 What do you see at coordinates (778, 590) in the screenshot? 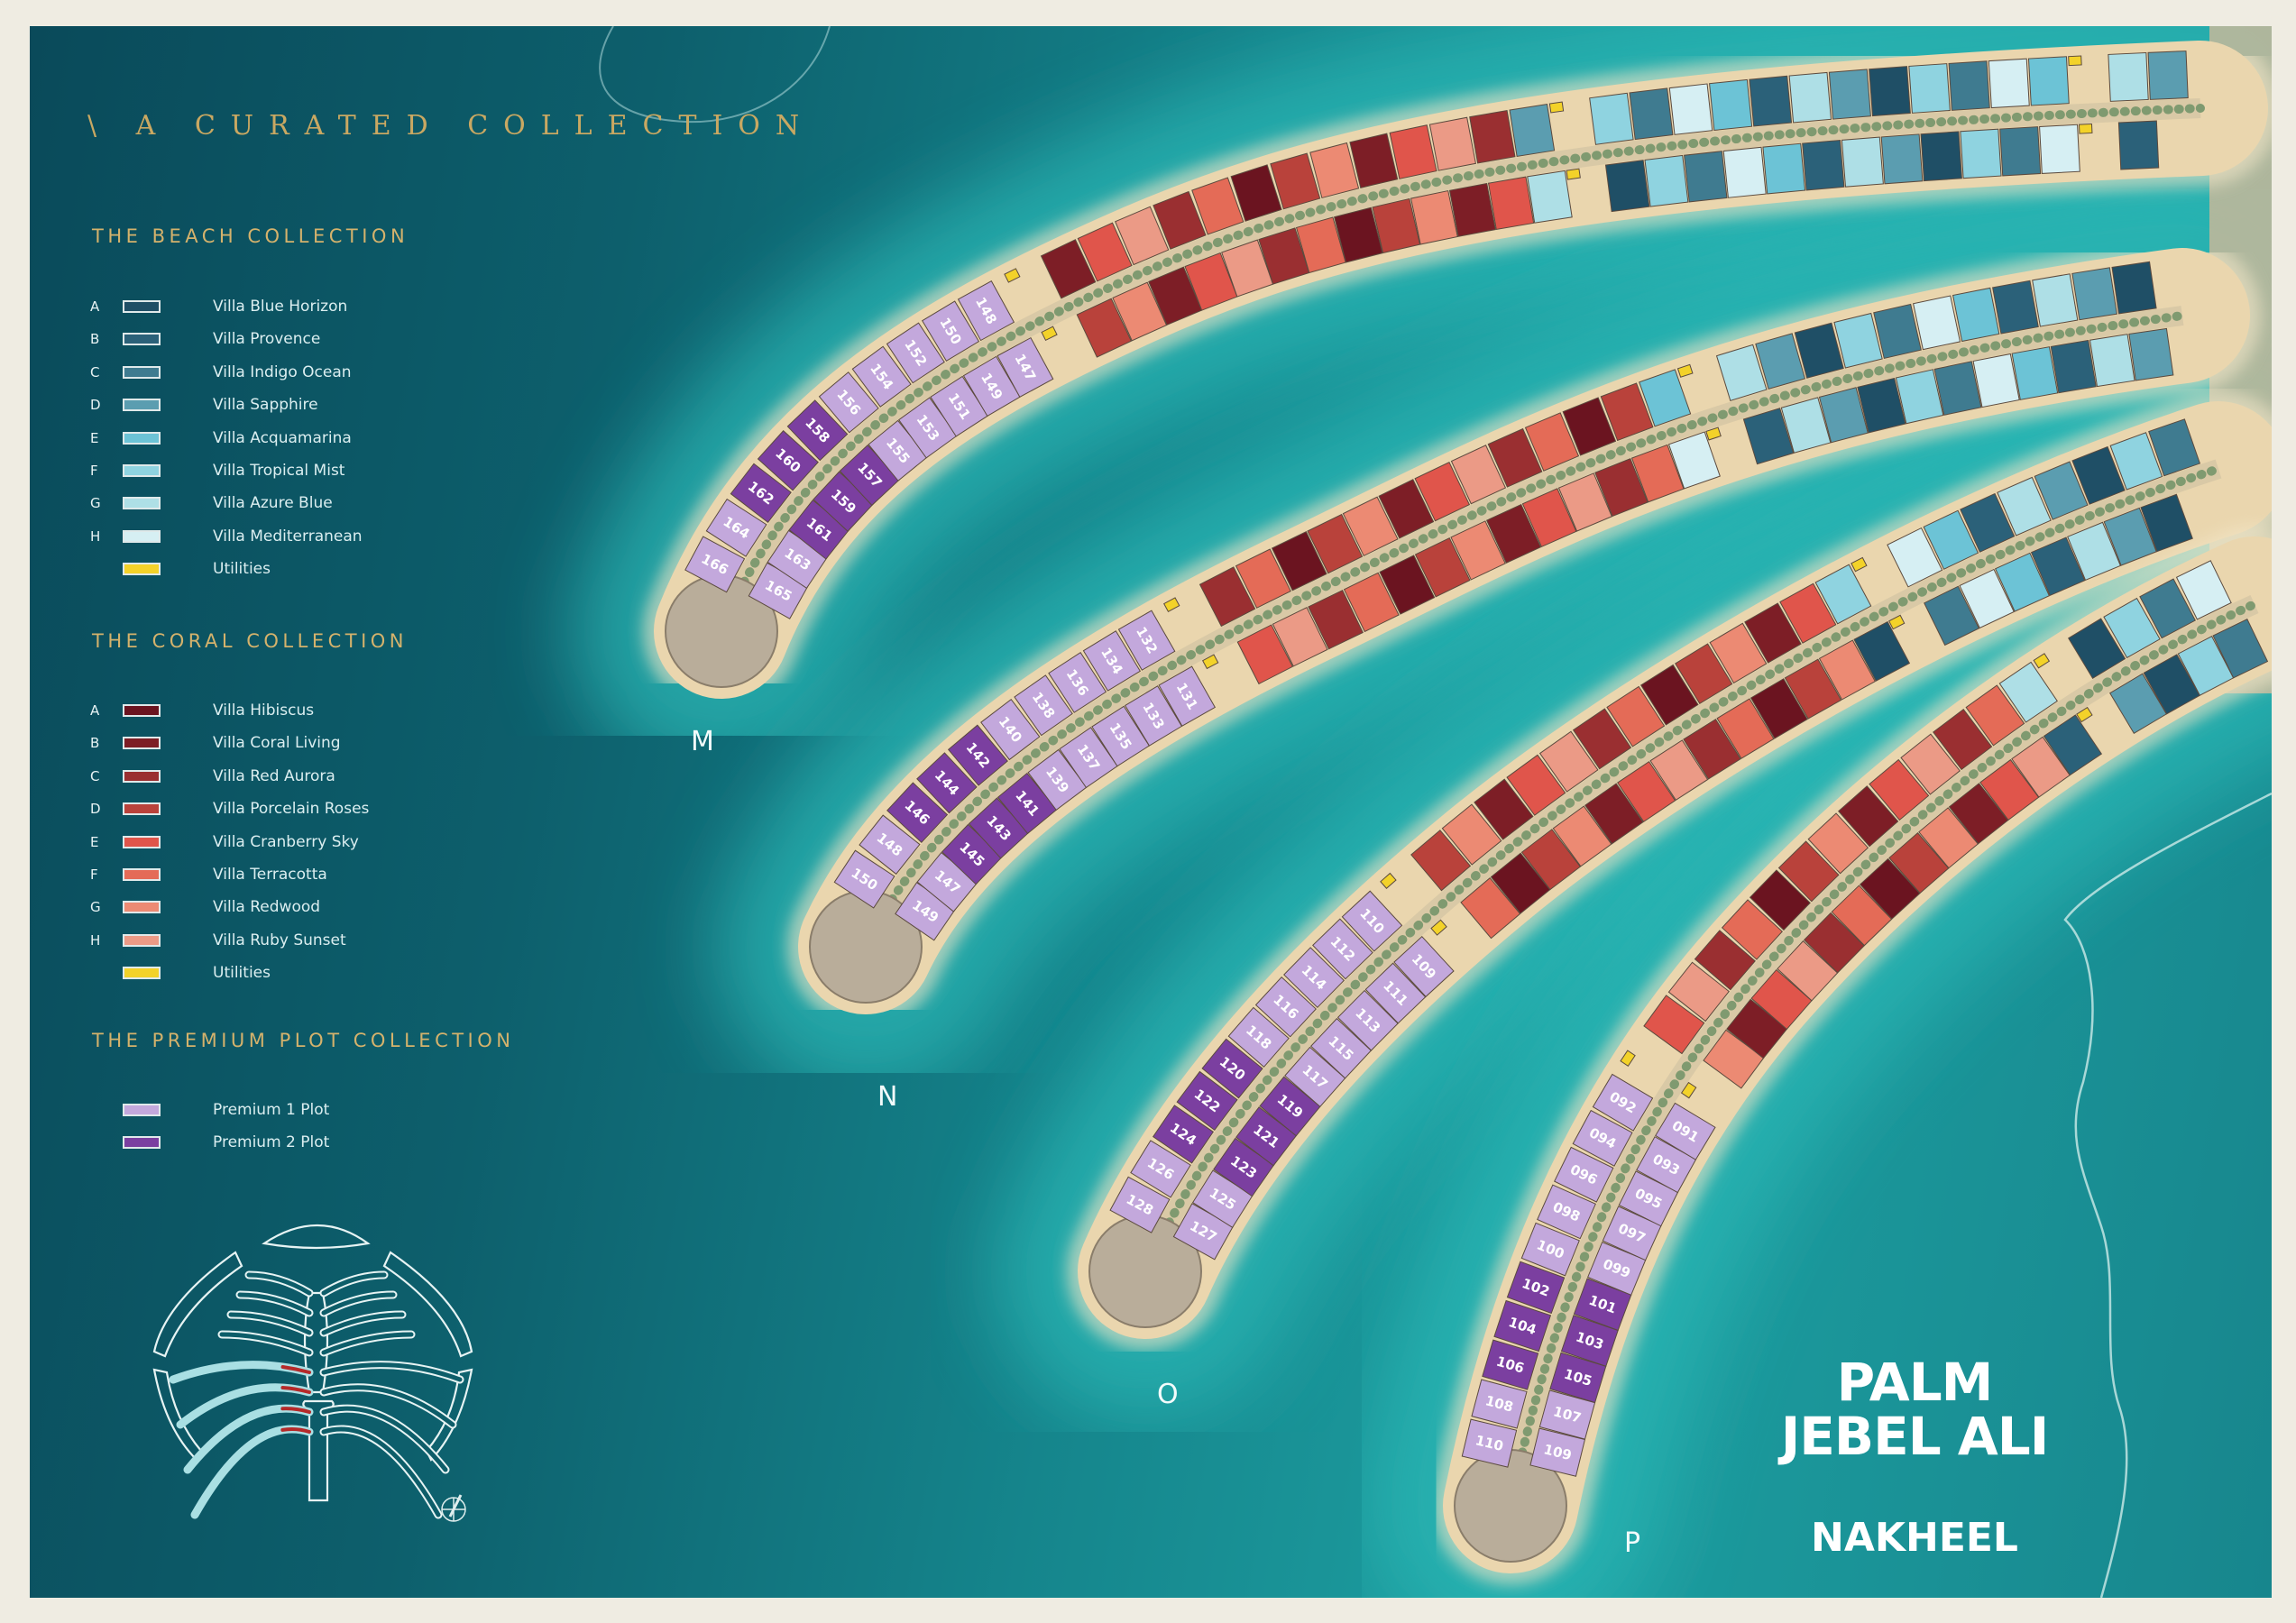
I see `plot: 165` at bounding box center [778, 590].